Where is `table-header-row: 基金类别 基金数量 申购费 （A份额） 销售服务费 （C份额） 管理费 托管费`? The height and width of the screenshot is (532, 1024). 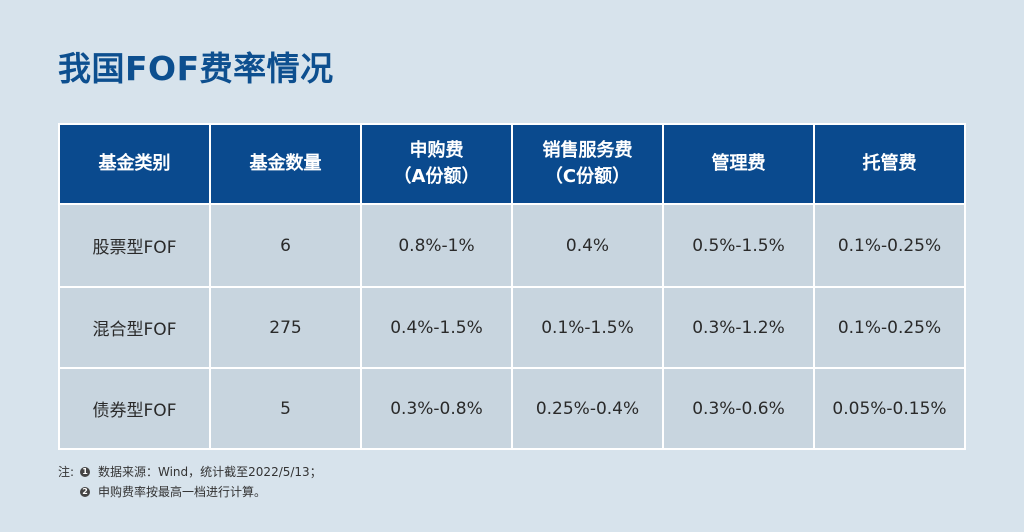 table-header-row: 基金类别 基金数量 申购费 （A份额） 销售服务费 （C份额） 管理费 托管费 is located at coordinates (512, 164).